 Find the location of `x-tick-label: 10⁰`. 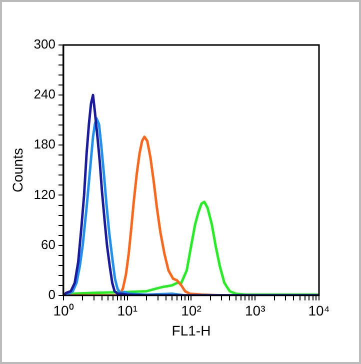

x-tick-label: 10⁰ is located at coordinates (63, 310).